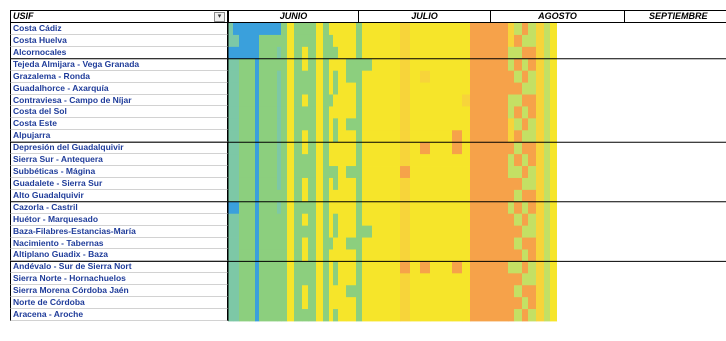  I want to click on usif-row-label: Depresión del Guadalquivir, so click(119, 148).